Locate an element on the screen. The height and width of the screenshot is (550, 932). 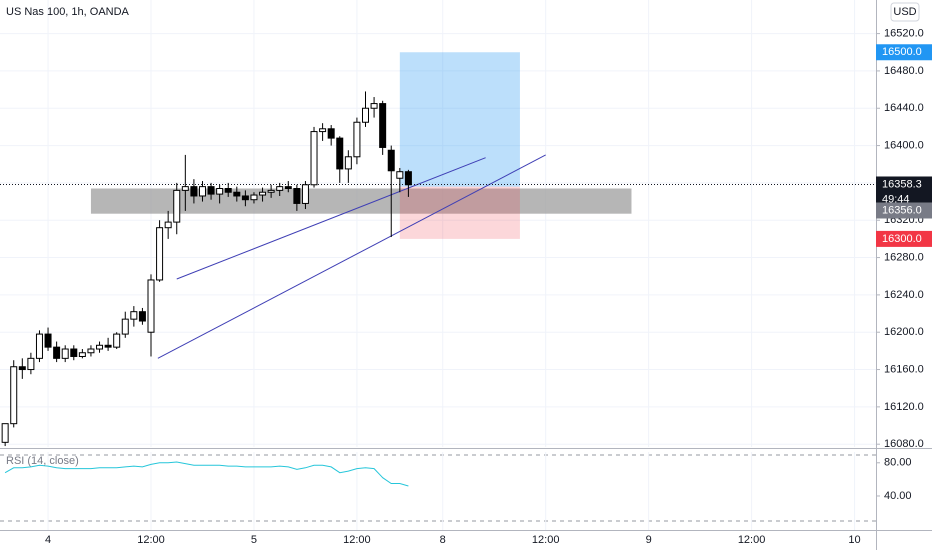
target-label: 16500.0 is located at coordinates (902, 52).